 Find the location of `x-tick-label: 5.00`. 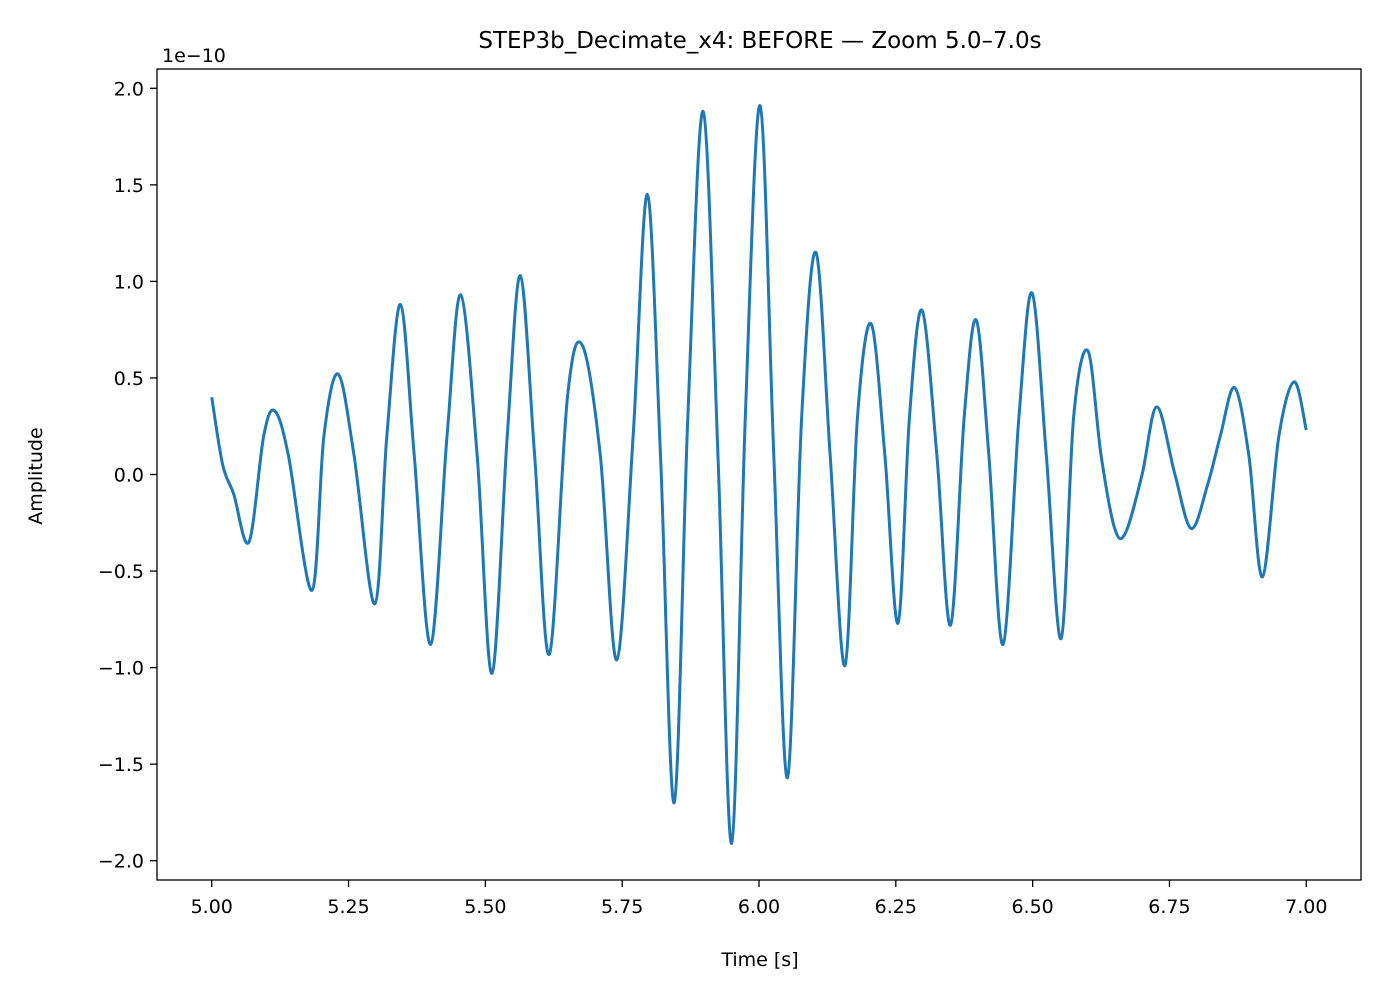

x-tick-label: 5.00 is located at coordinates (212, 907).